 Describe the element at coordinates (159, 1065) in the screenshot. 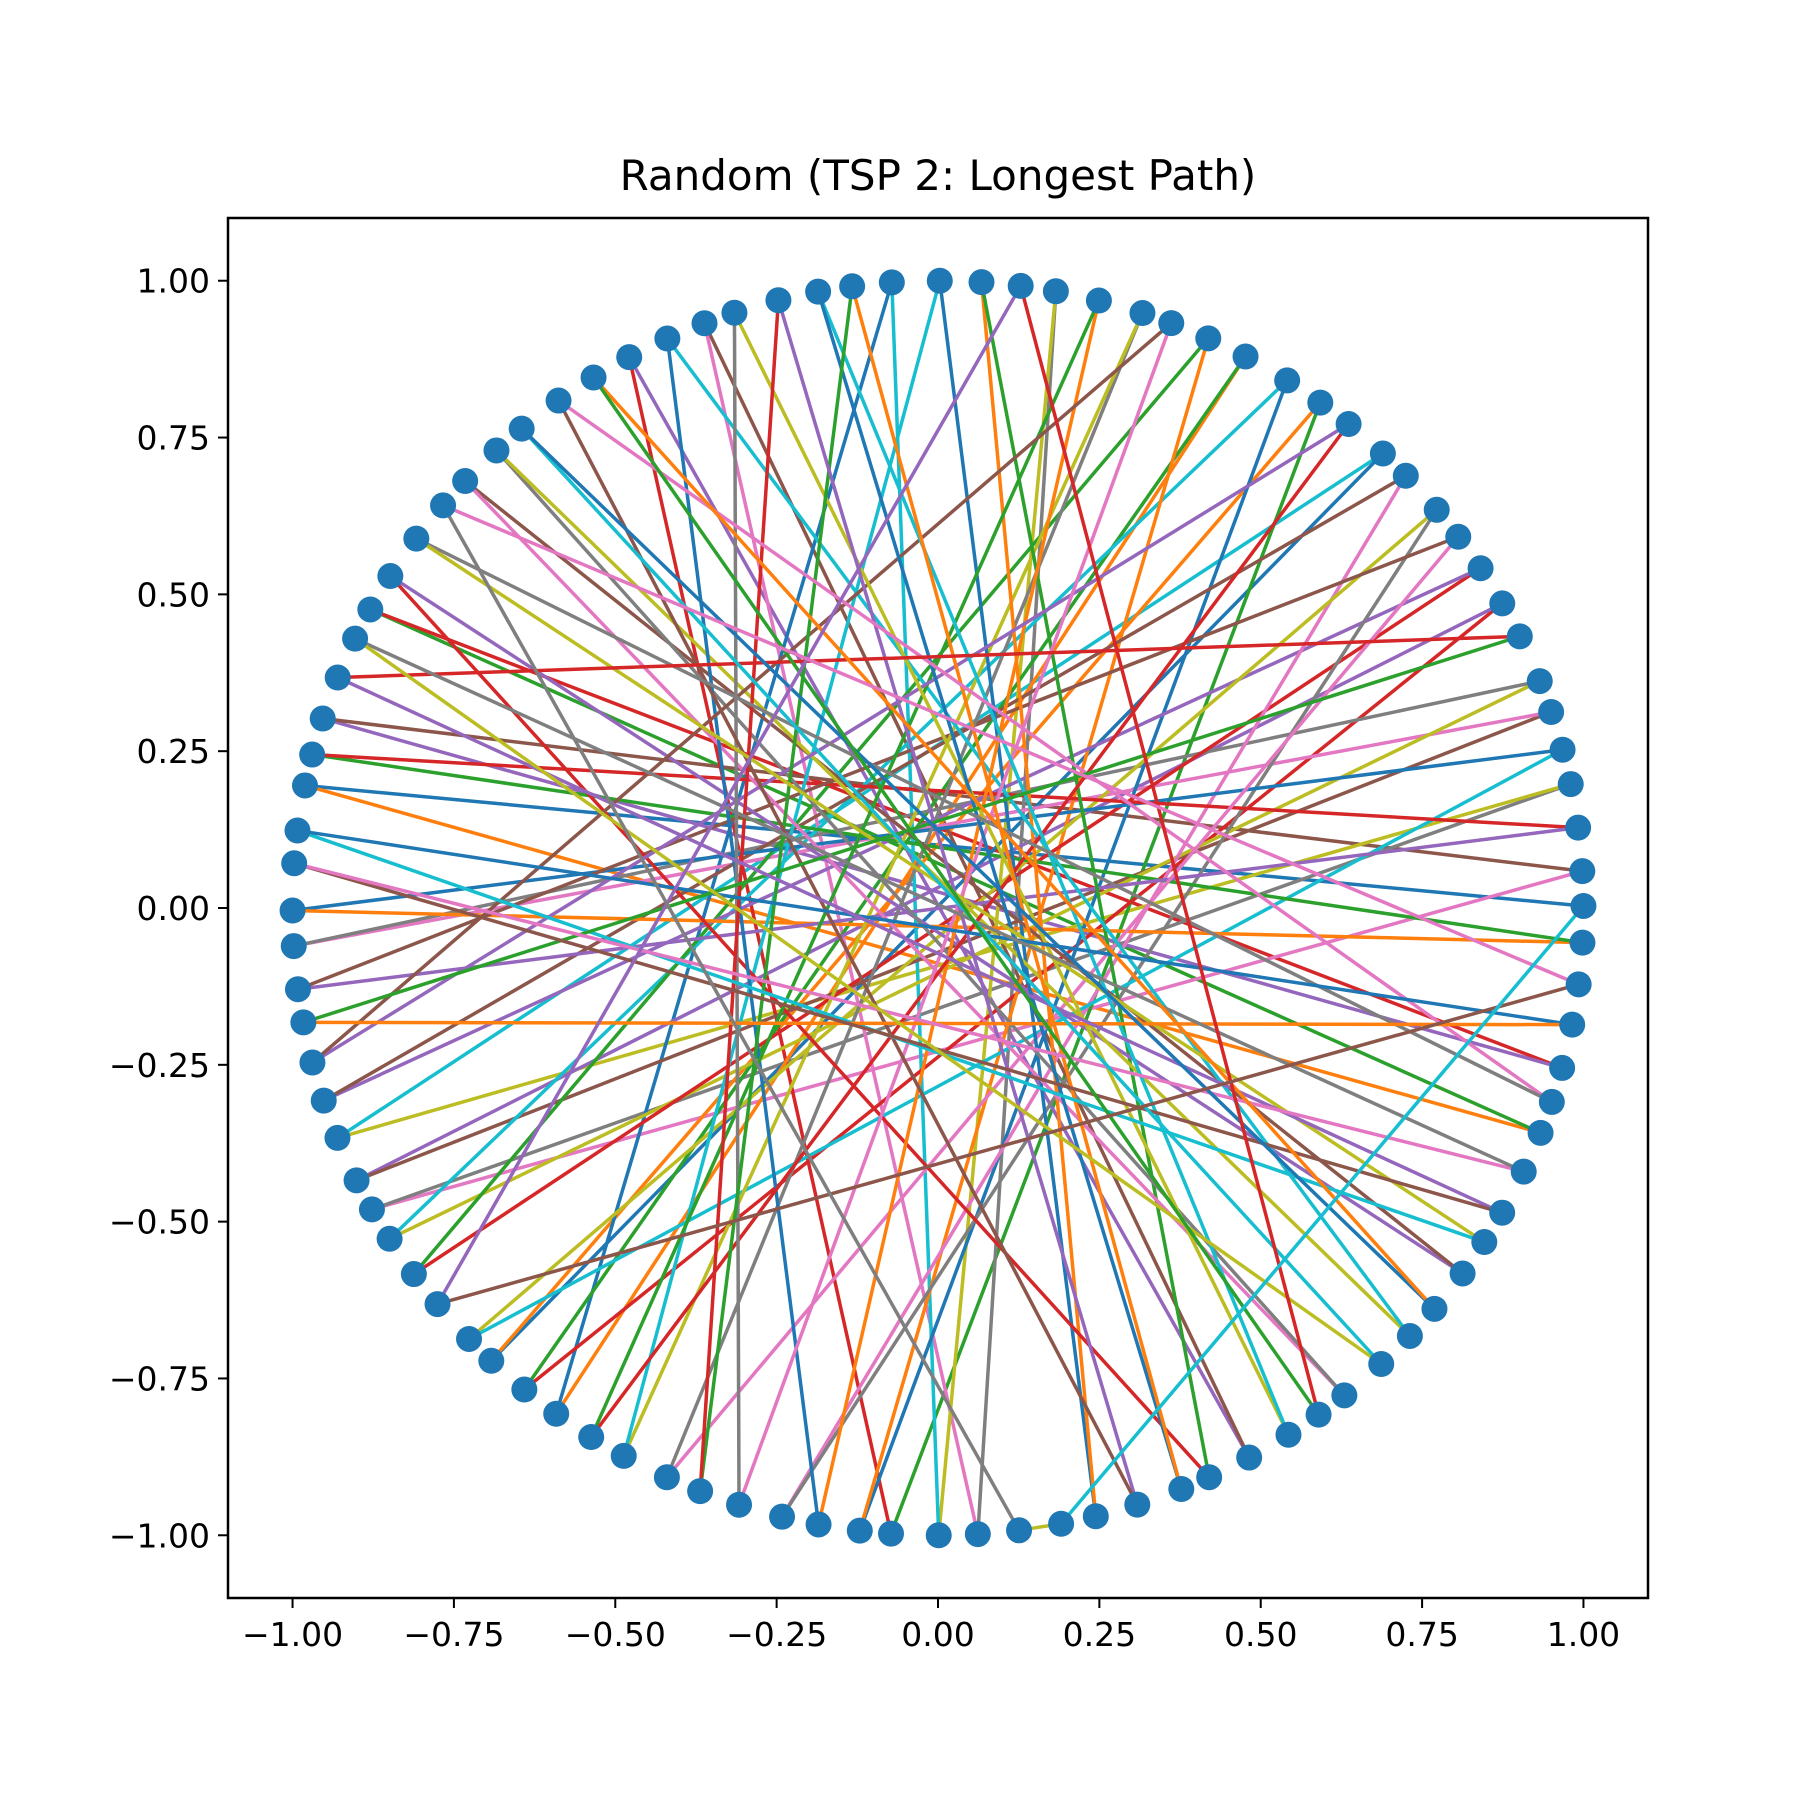

I see `y-tick-label: −0.25` at that location.